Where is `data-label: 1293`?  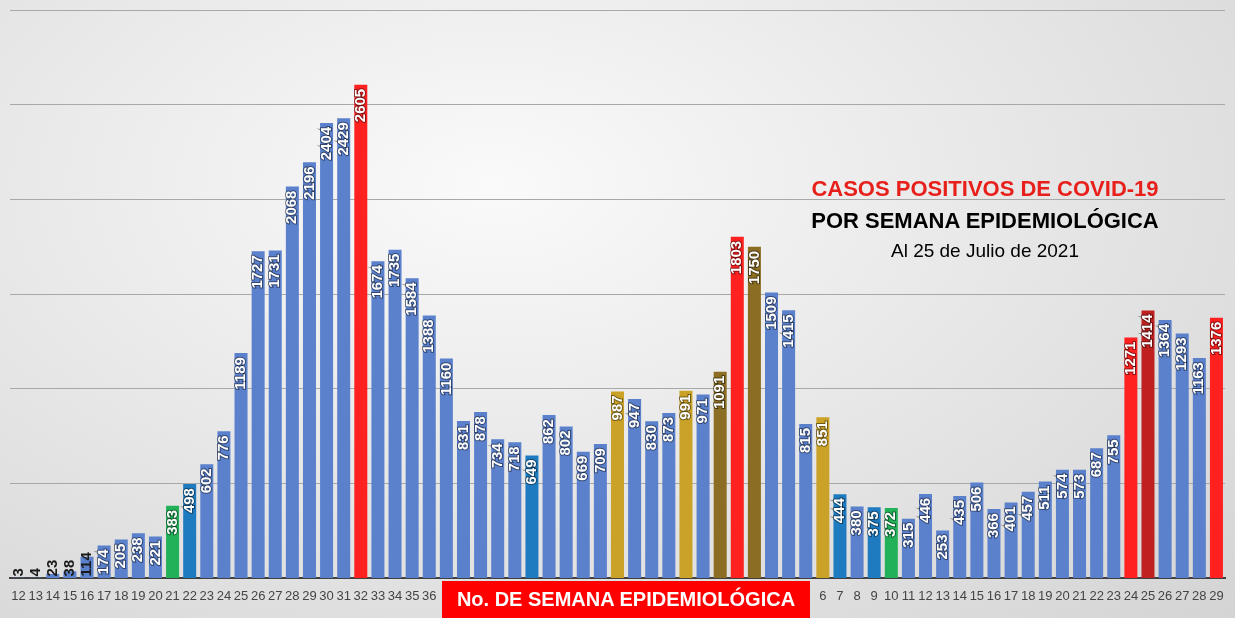
data-label: 1293 is located at coordinates (1181, 354).